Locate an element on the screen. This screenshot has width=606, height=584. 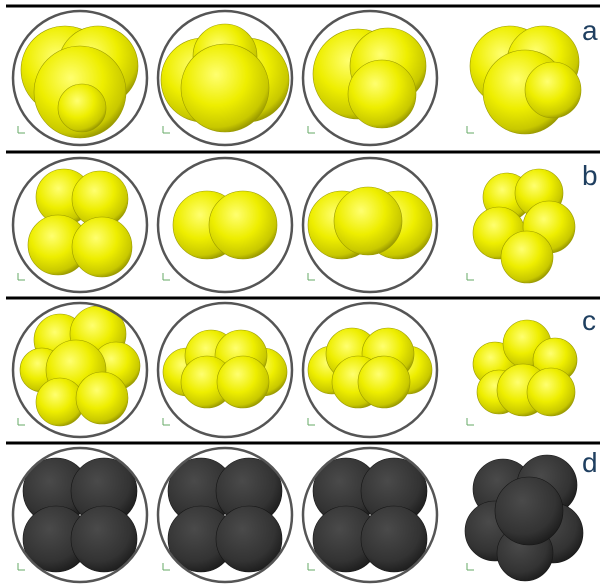
panel-label: c is located at coordinates (589, 320).